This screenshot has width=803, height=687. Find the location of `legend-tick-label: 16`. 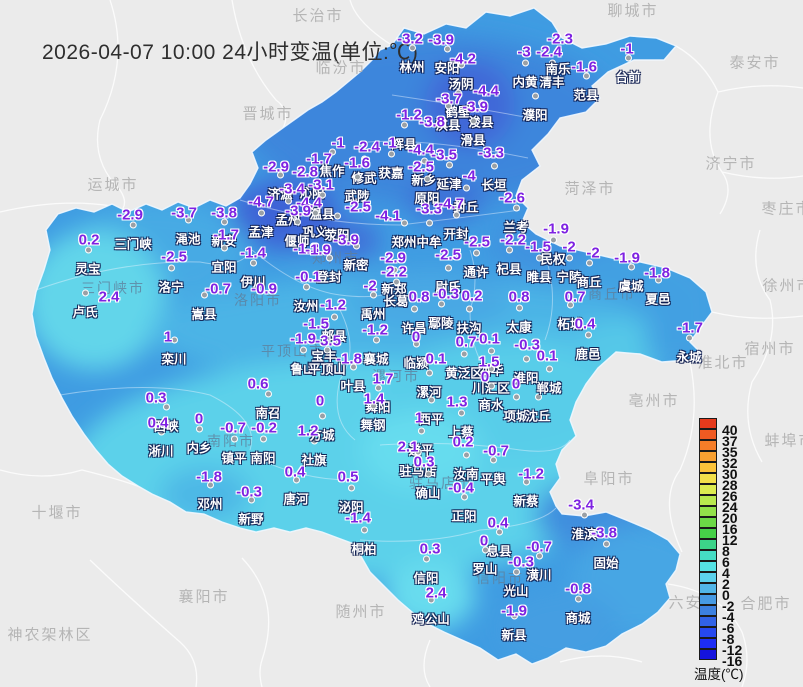

legend-tick-label: 16 is located at coordinates (730, 529).